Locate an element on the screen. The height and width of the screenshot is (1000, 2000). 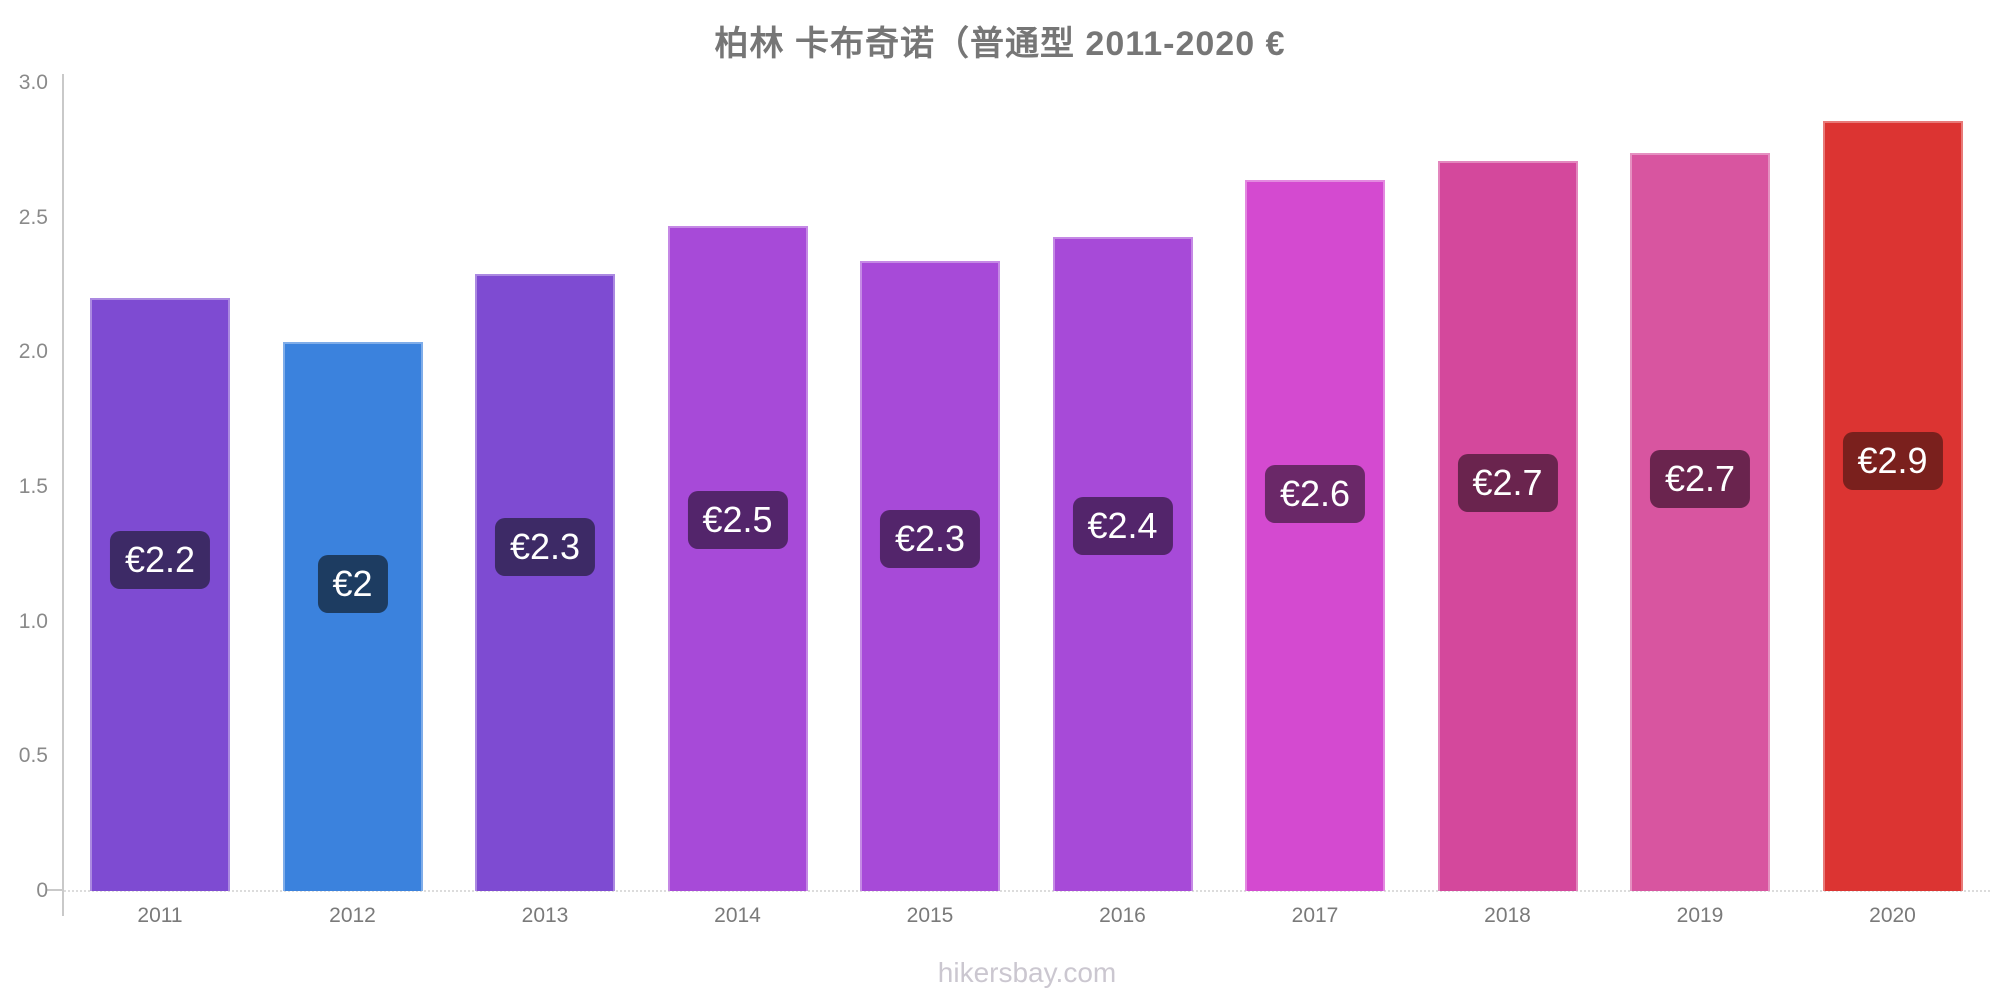
value-badge-2014: €2.5 is located at coordinates (737, 519).